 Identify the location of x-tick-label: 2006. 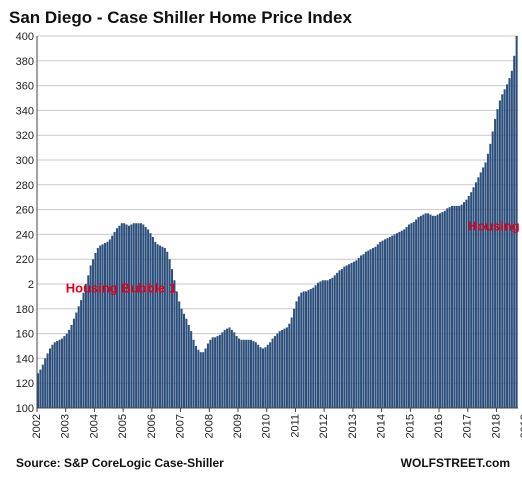
(152, 426).